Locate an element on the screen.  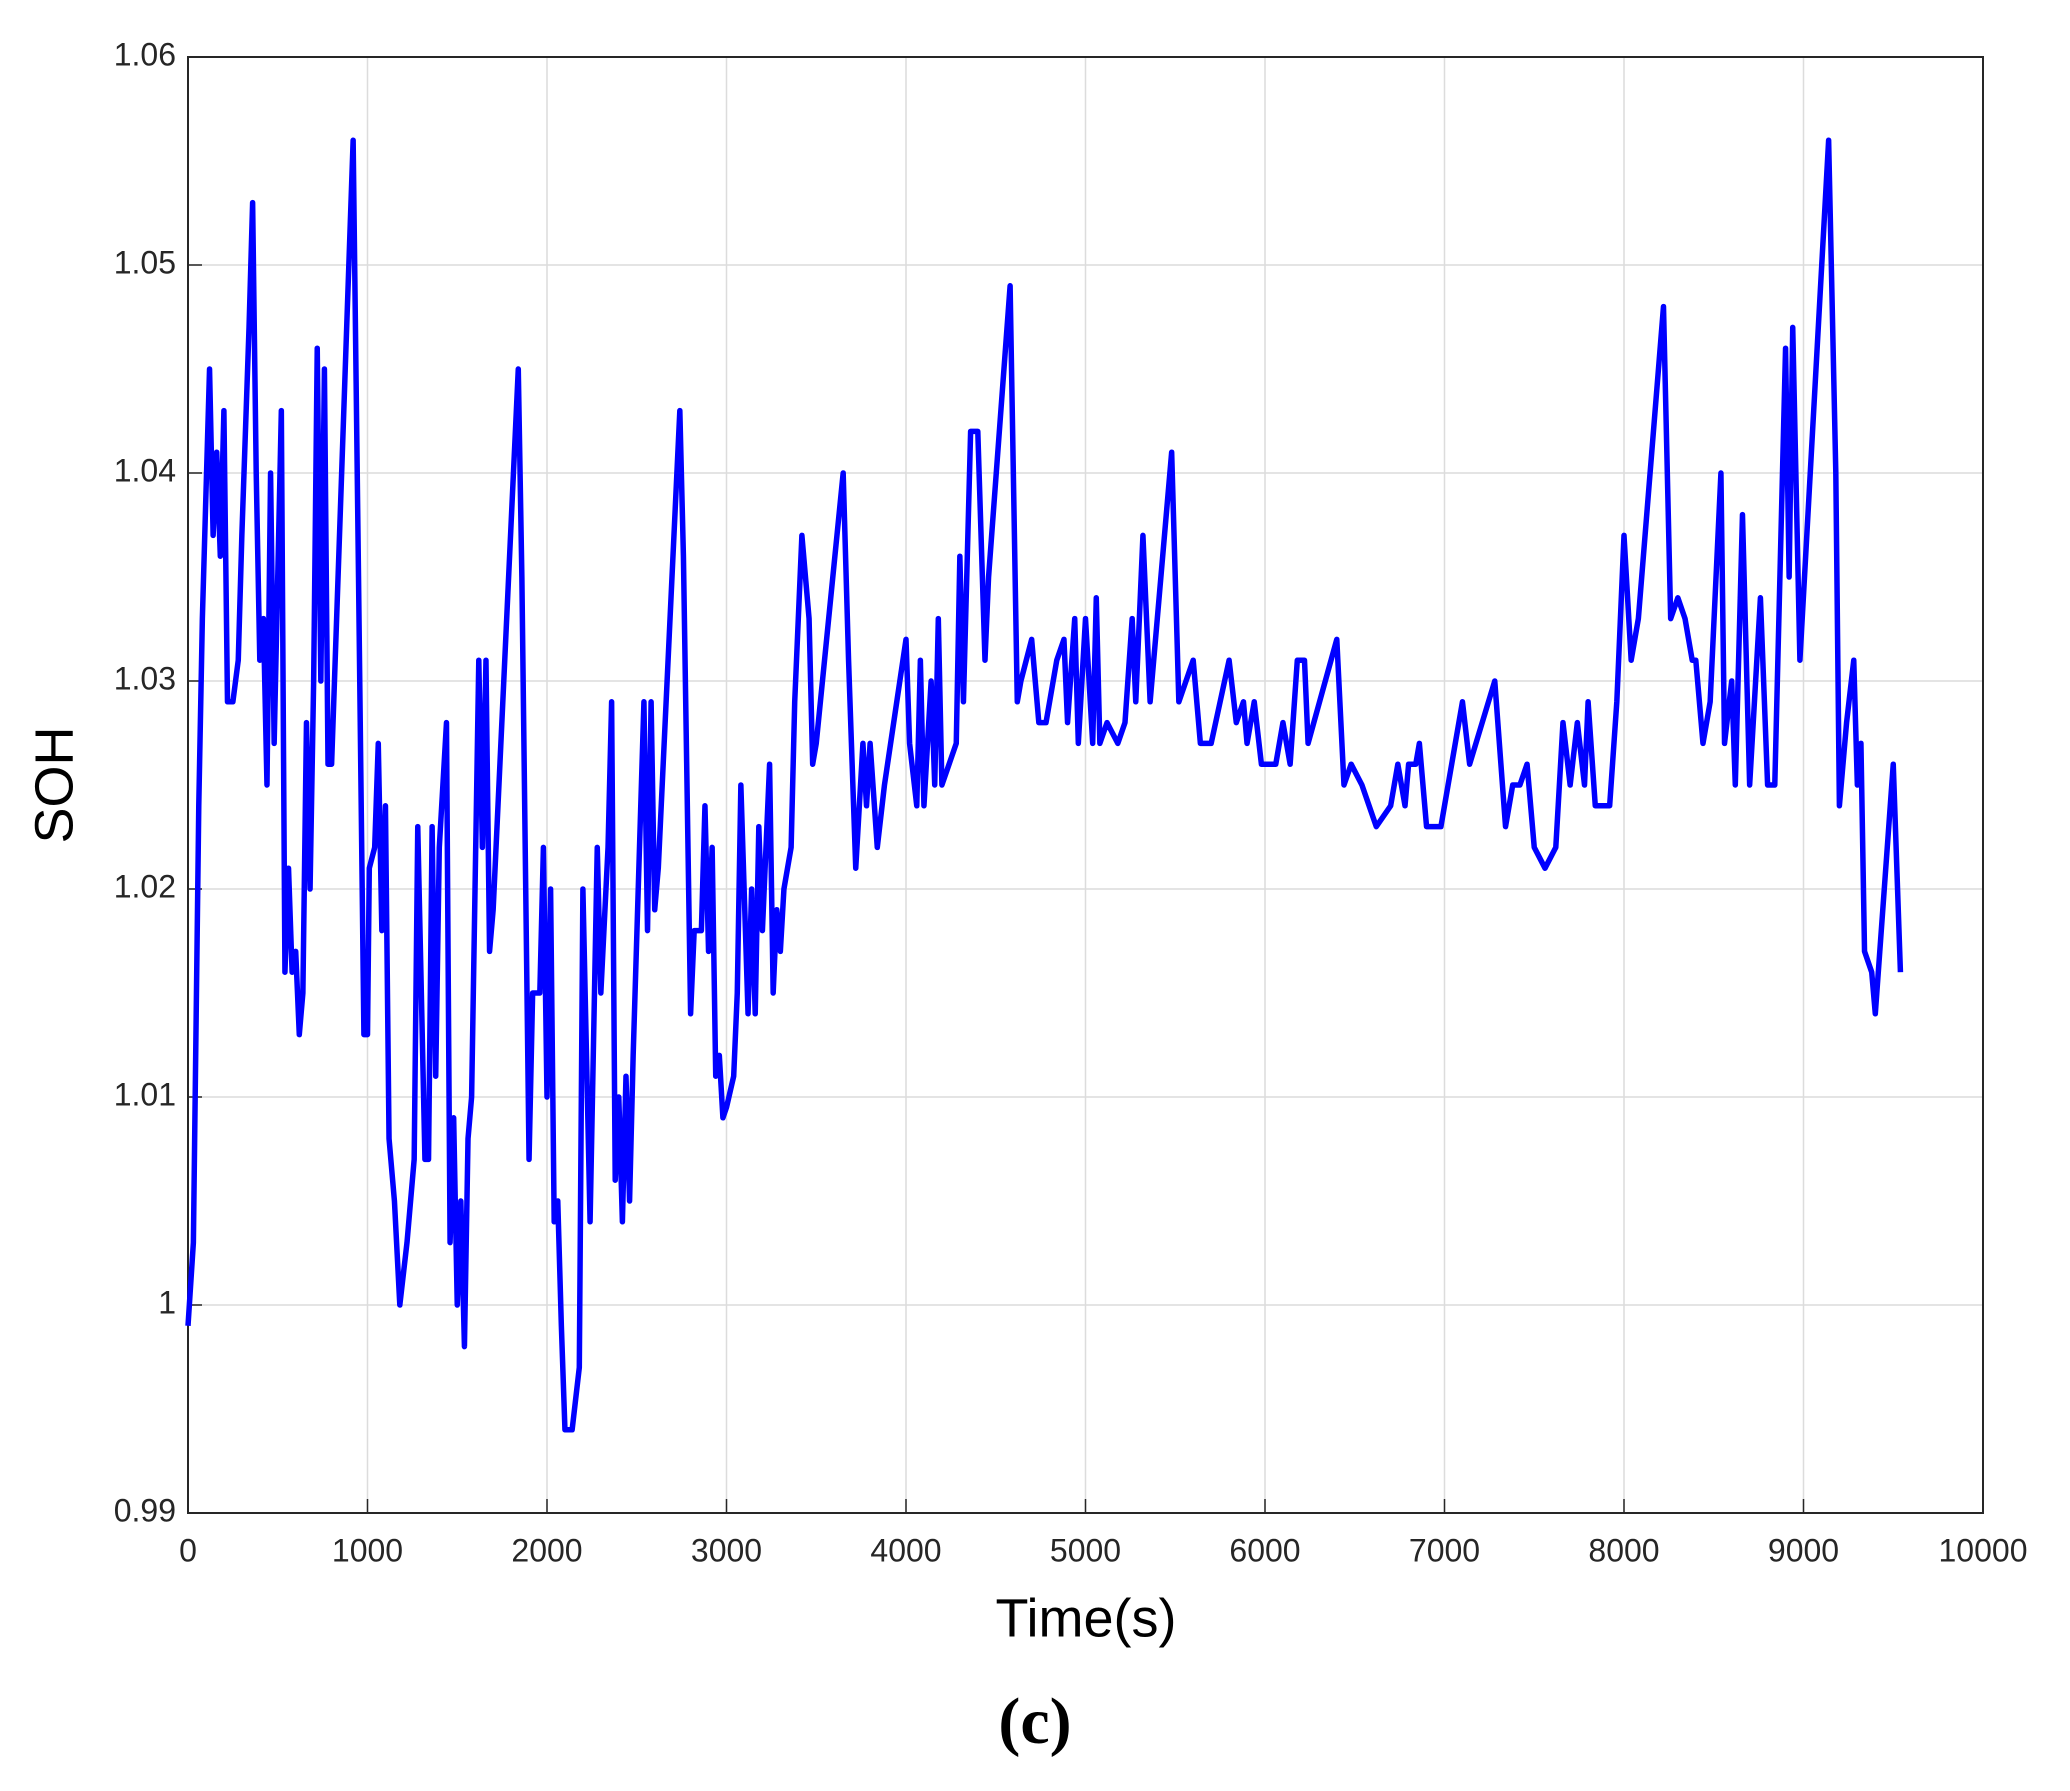
y-tick-label: 1.02 is located at coordinates (145, 886).